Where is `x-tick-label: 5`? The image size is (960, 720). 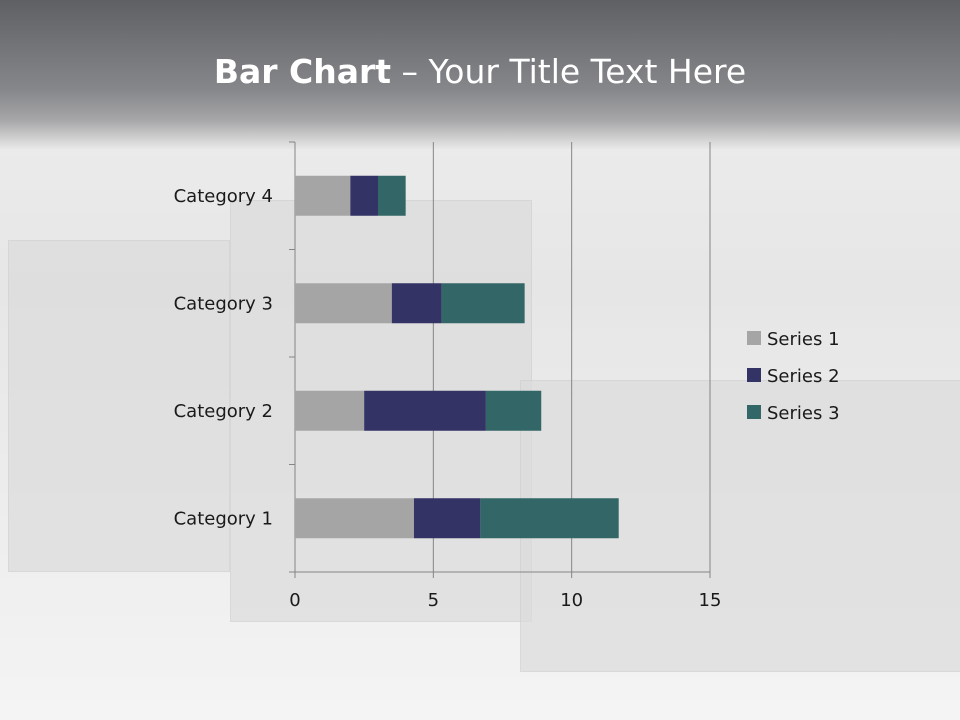
x-tick-label: 5 is located at coordinates (433, 600).